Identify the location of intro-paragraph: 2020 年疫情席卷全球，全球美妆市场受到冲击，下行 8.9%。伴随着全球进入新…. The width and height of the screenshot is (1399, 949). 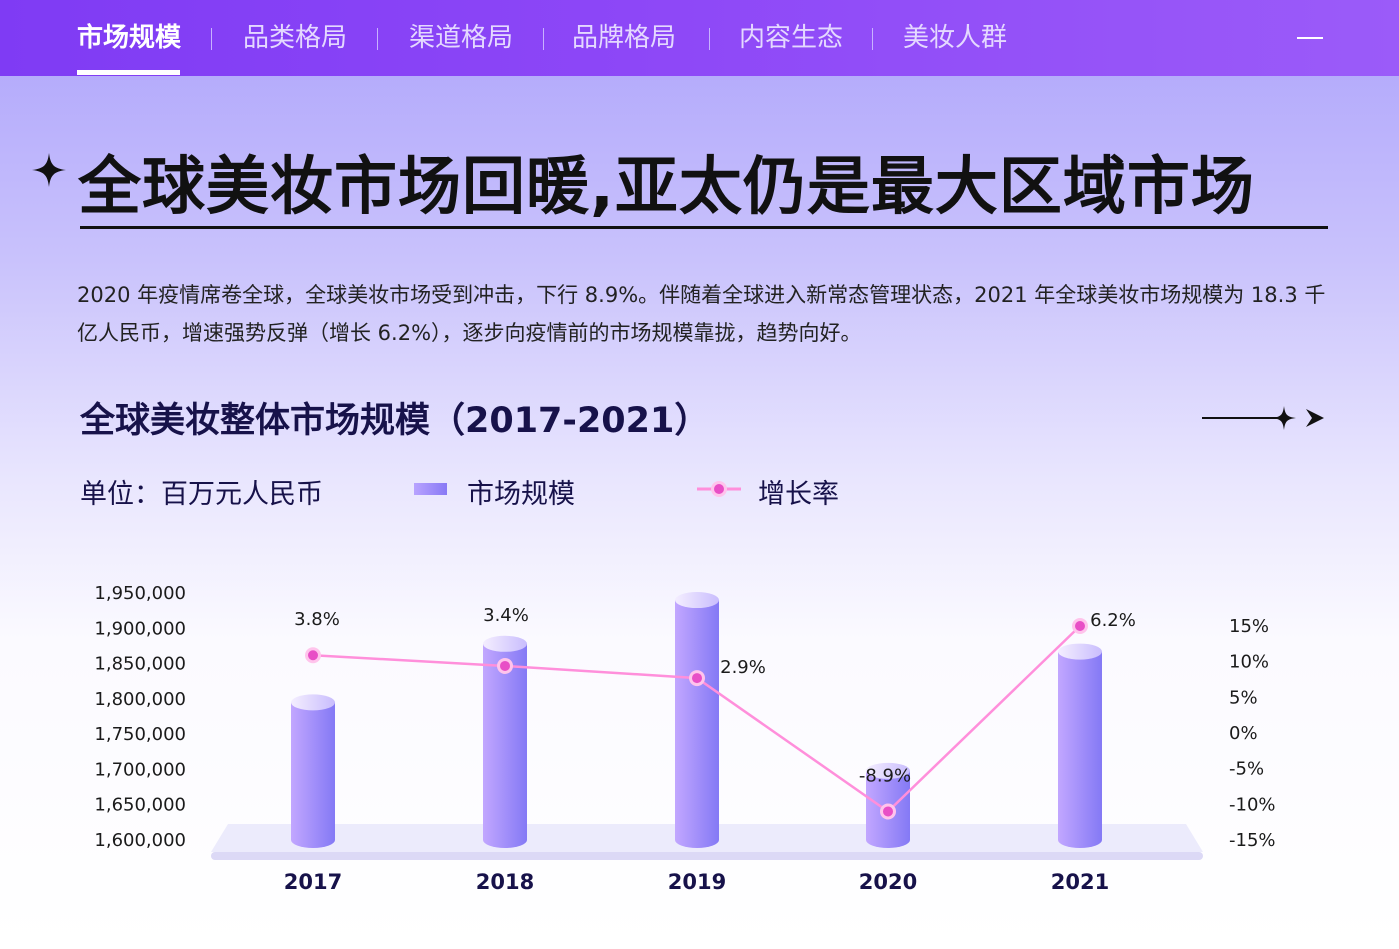
(701, 314).